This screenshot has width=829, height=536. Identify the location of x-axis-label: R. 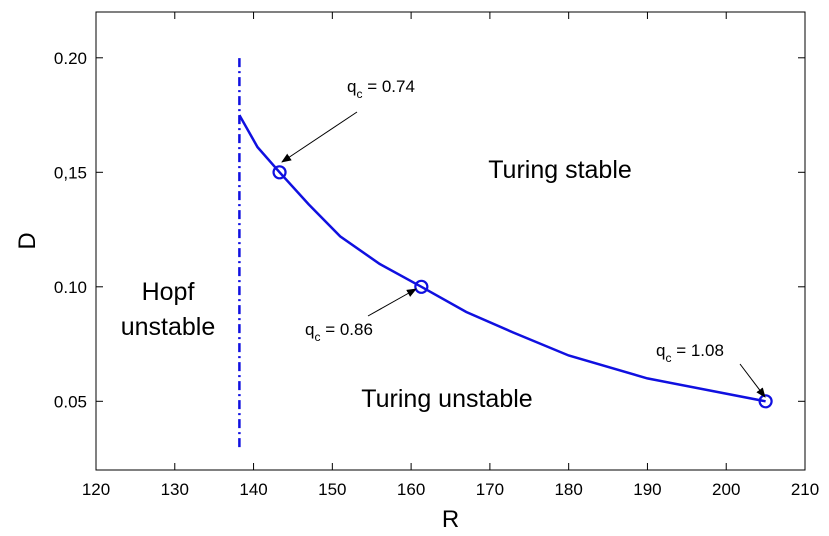
(450, 519).